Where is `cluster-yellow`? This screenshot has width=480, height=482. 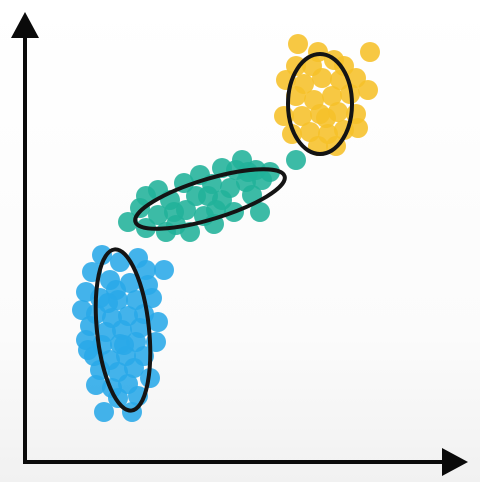
cluster-yellow is located at coordinates (327, 95).